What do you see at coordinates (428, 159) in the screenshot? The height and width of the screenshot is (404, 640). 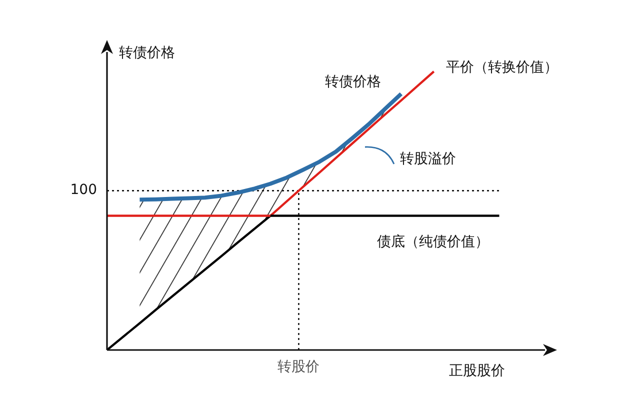 I see `annotation: 转股溢价` at bounding box center [428, 159].